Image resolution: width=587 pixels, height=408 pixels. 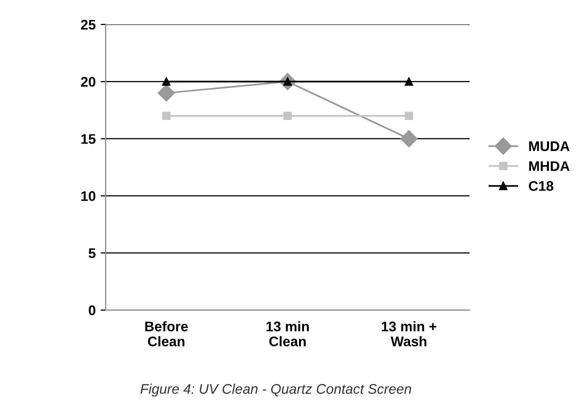 What do you see at coordinates (549, 146) in the screenshot?
I see `legend-label: MUDA` at bounding box center [549, 146].